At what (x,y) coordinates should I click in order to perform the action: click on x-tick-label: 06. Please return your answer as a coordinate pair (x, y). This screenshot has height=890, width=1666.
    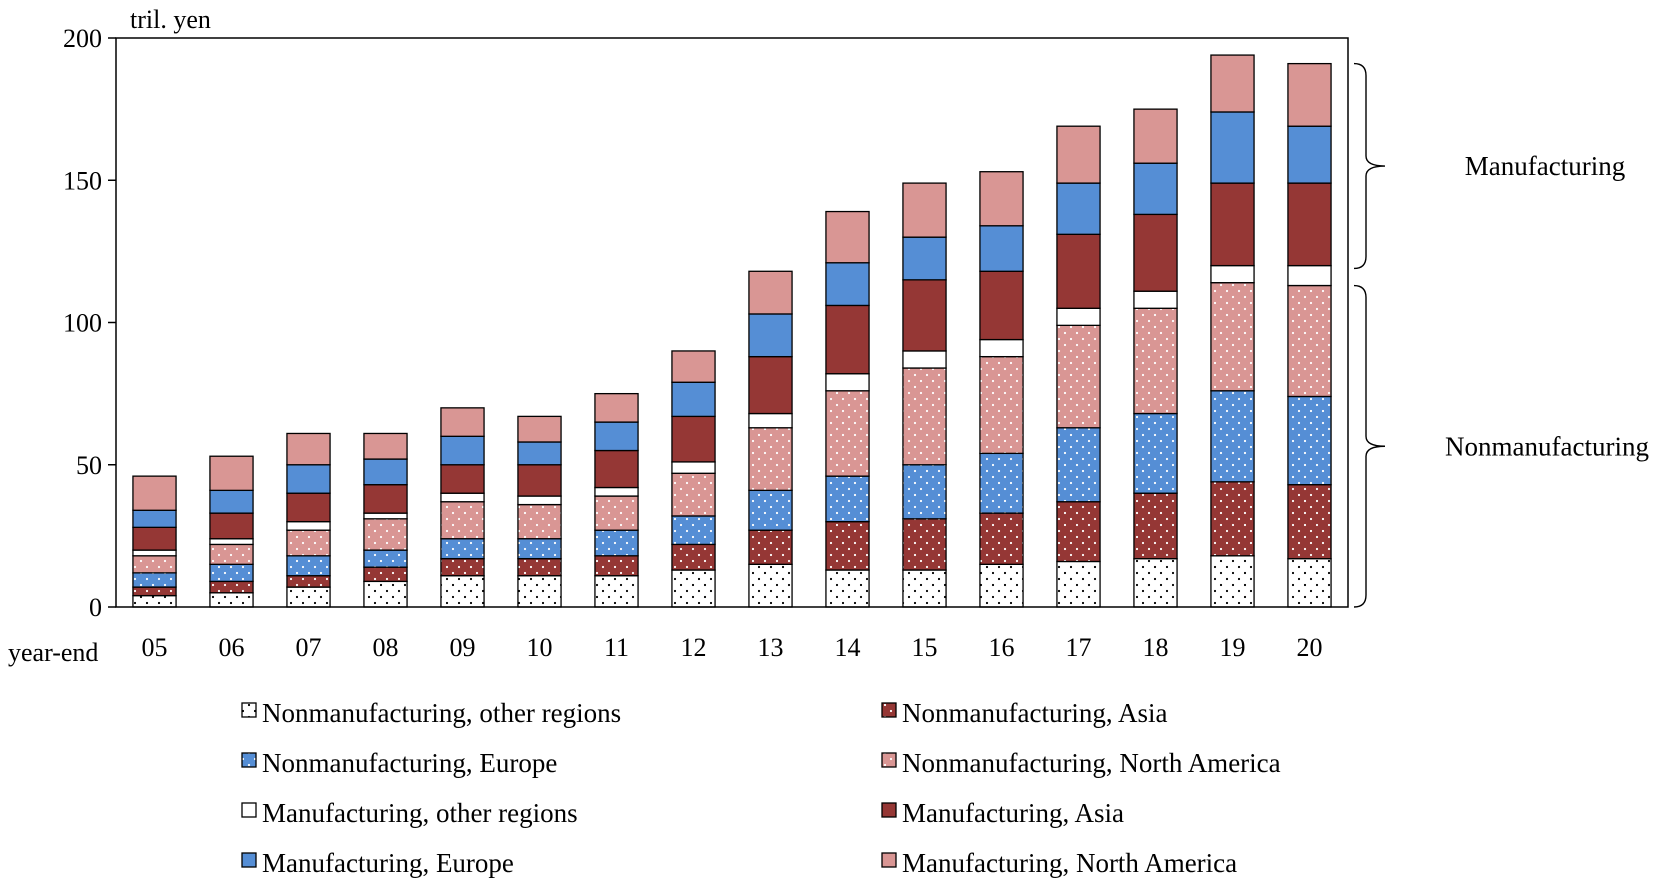
    Looking at the image, I should click on (232, 647).